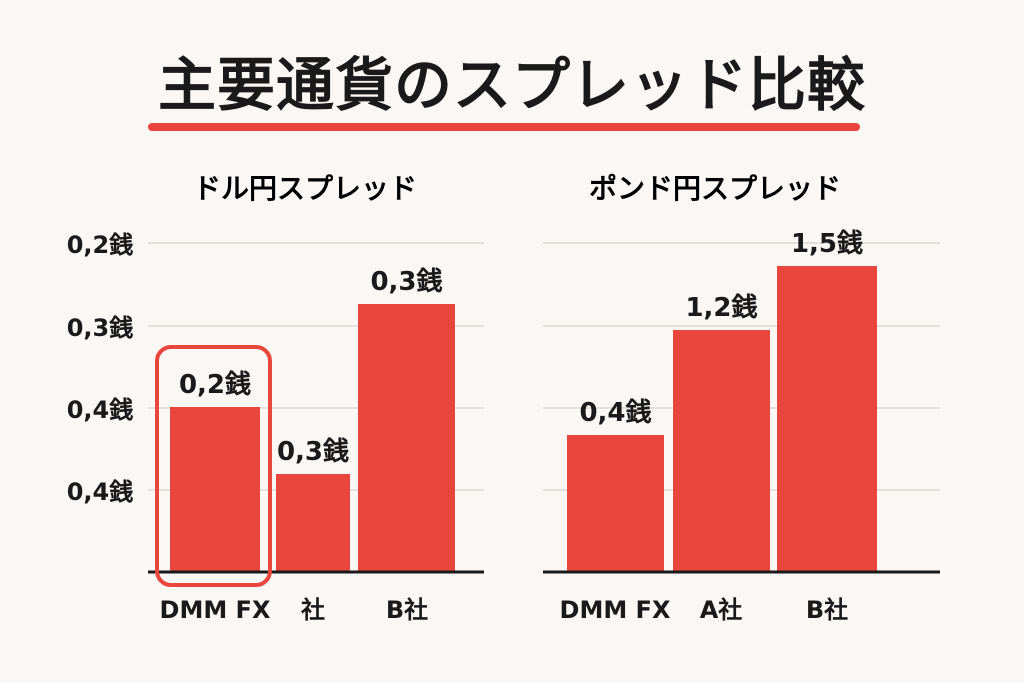  Describe the element at coordinates (615, 413) in the screenshot. I see `data-label: 0,4銭` at that location.